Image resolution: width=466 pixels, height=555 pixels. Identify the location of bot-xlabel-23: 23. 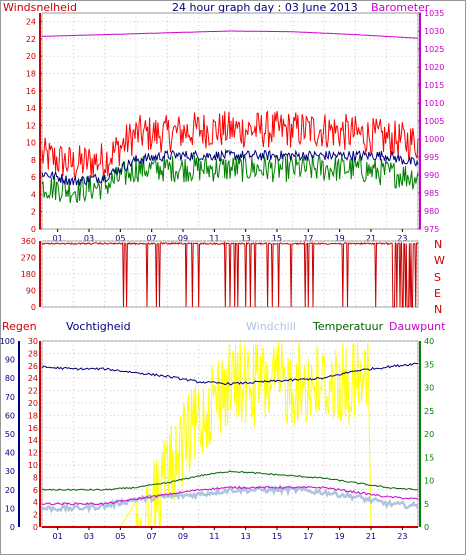
(402, 536).